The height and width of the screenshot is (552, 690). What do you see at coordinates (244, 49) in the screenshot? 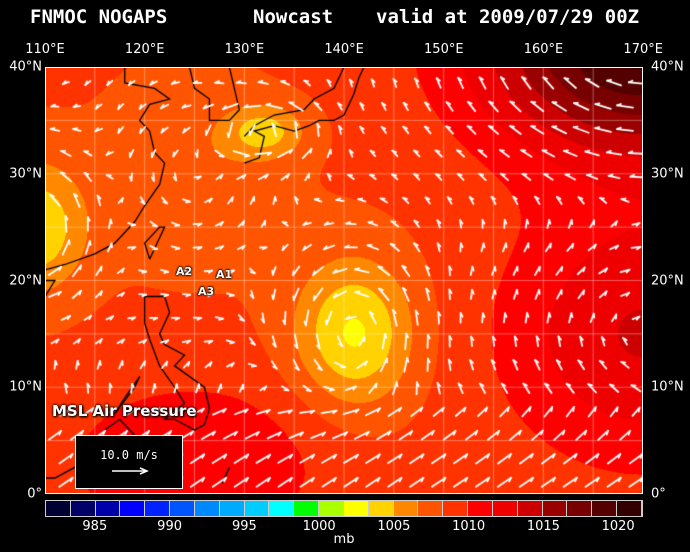
I see `lon-label: 130°E` at bounding box center [244, 49].